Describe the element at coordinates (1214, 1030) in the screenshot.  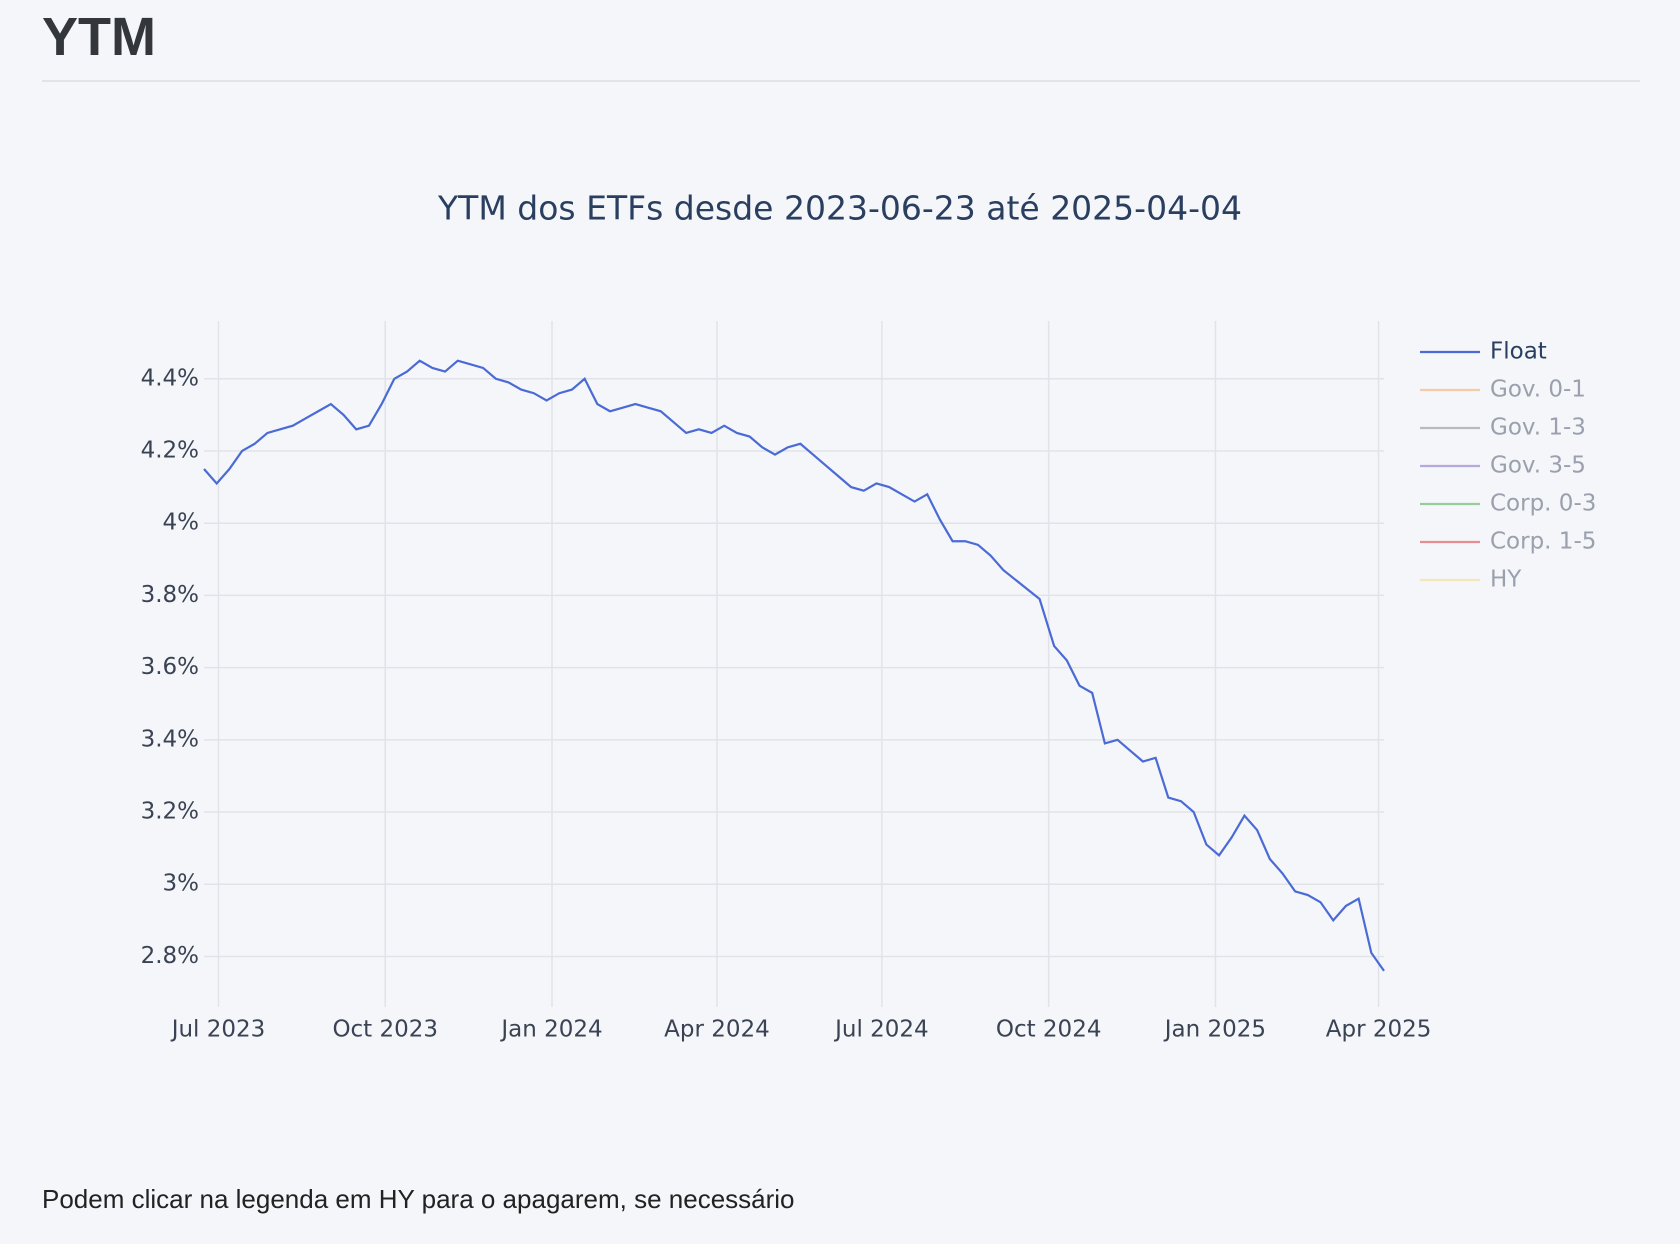
I see `x-tick-label: Jan 2025` at that location.